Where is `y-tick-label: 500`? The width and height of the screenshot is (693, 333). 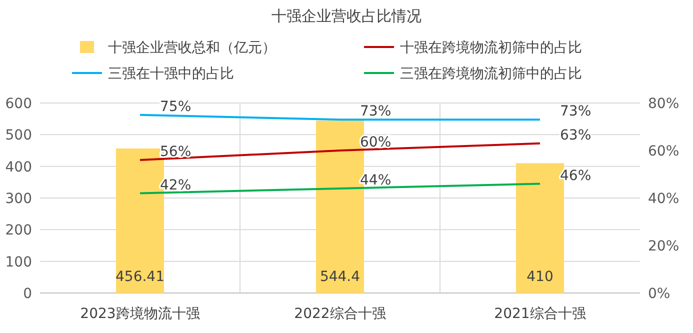
y-tick-label: 500 is located at coordinates (18, 136).